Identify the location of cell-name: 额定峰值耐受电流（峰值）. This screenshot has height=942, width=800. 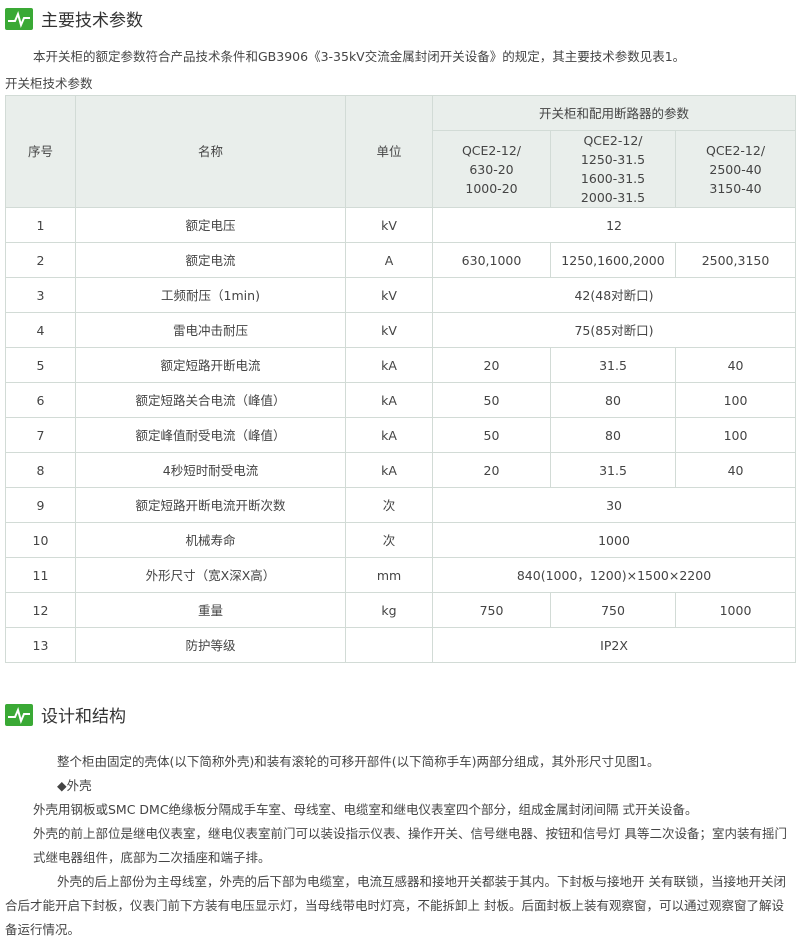
(210, 435).